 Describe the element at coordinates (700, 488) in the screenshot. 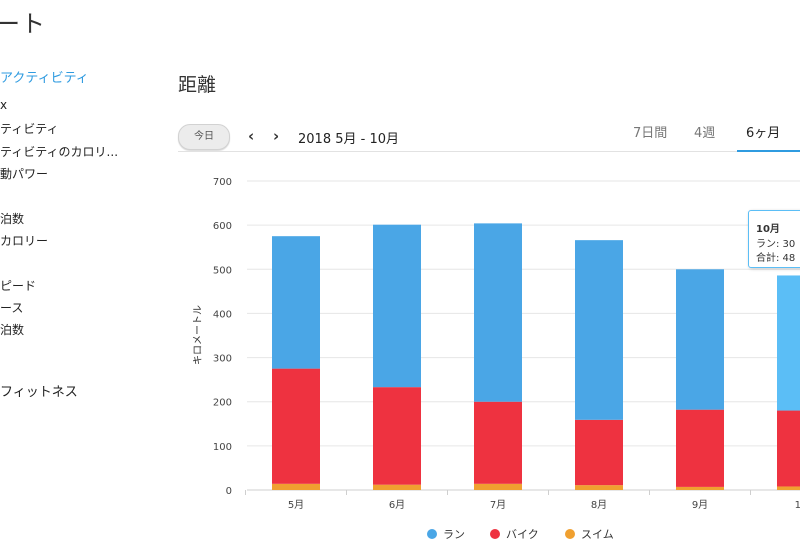

I see `bar-スイム-9月` at that location.